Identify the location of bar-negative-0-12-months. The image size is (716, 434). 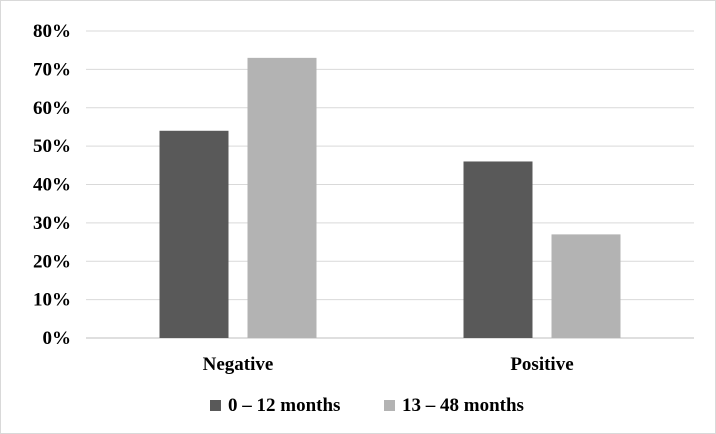
(194, 234).